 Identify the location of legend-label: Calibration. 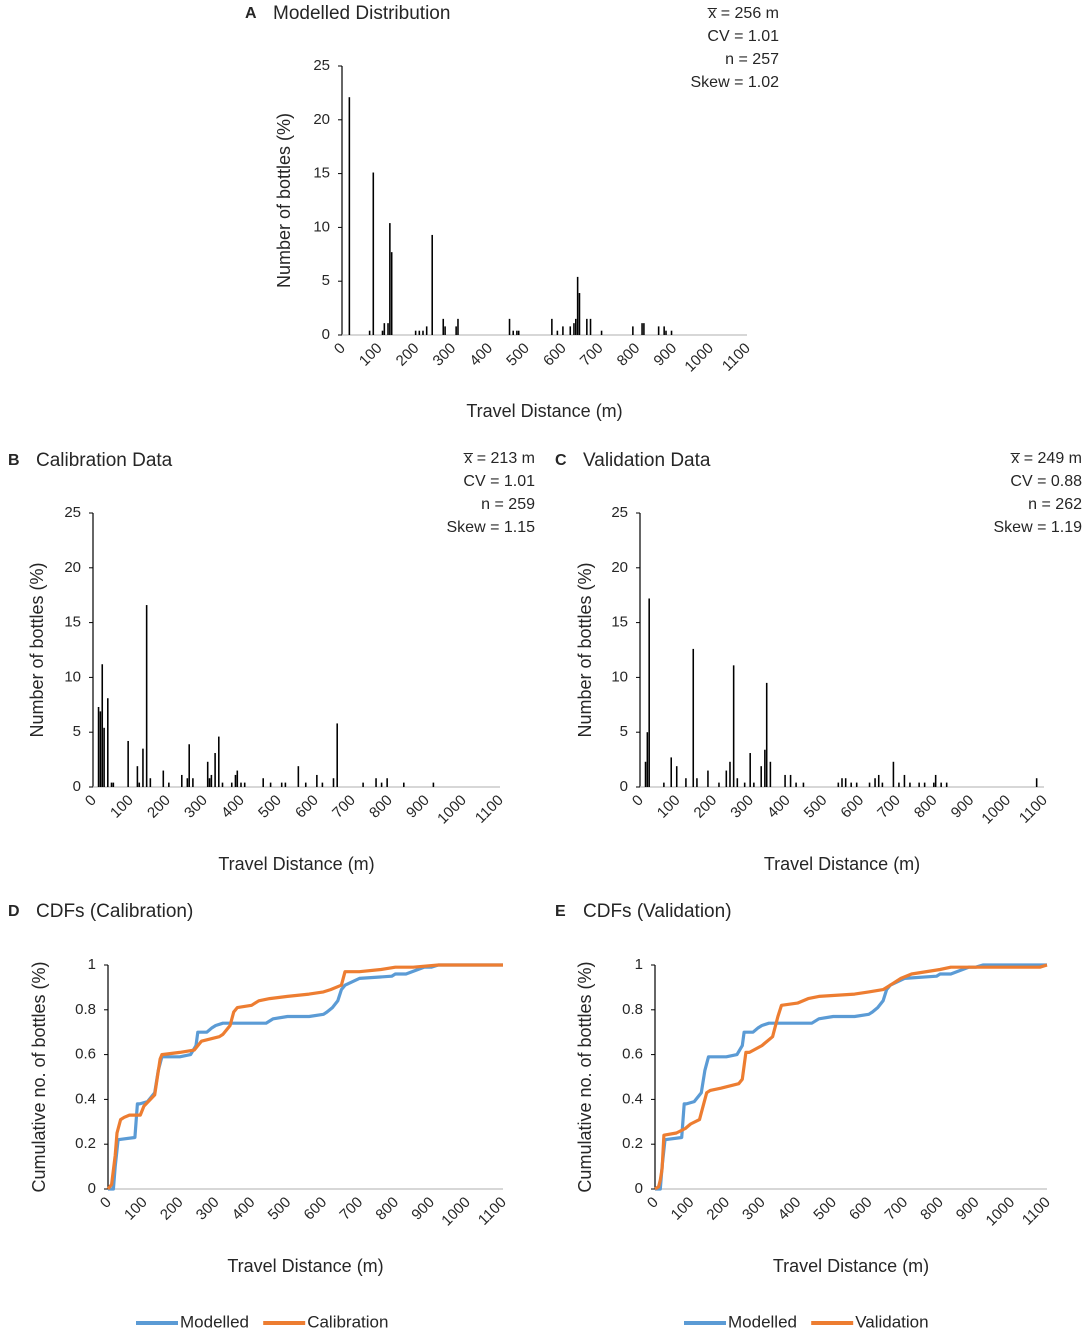
(347, 1321).